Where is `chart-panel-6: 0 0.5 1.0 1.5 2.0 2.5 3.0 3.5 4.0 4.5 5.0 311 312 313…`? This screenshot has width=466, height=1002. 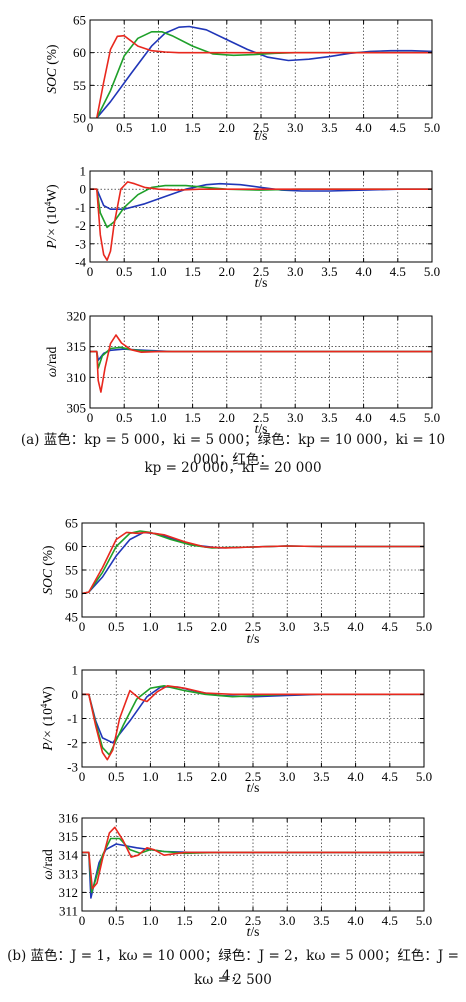
chart-panel-6: 0 0.5 1.0 1.5 2.0 2.5 3.0 3.5 4.0 4.5 5.0 311 312 313… is located at coordinates (236, 875).